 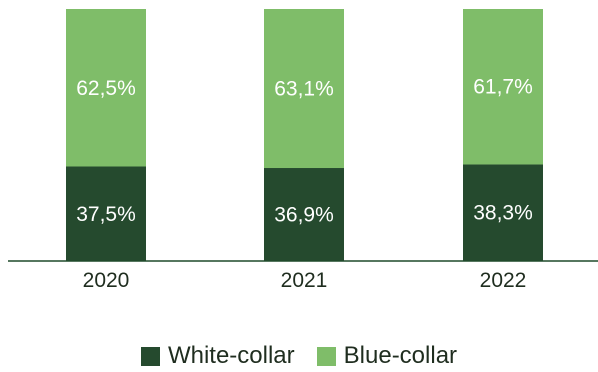 I want to click on bar-blue-collar-2022, so click(x=503, y=87).